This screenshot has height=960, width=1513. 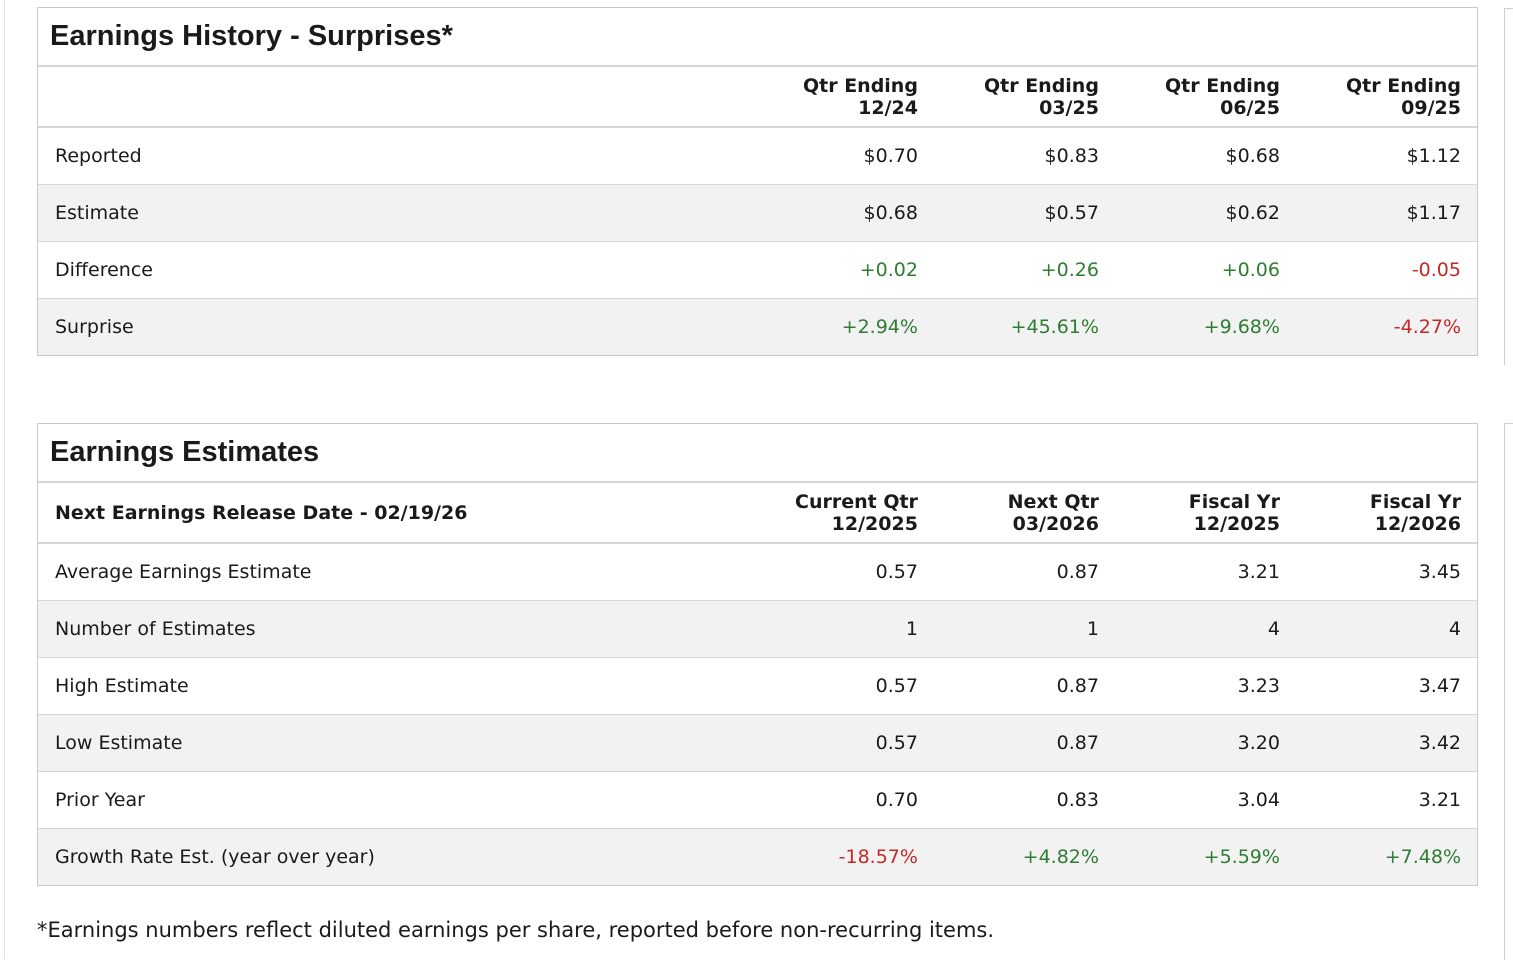 I want to click on table-cell: $0.70, so click(x=890, y=155).